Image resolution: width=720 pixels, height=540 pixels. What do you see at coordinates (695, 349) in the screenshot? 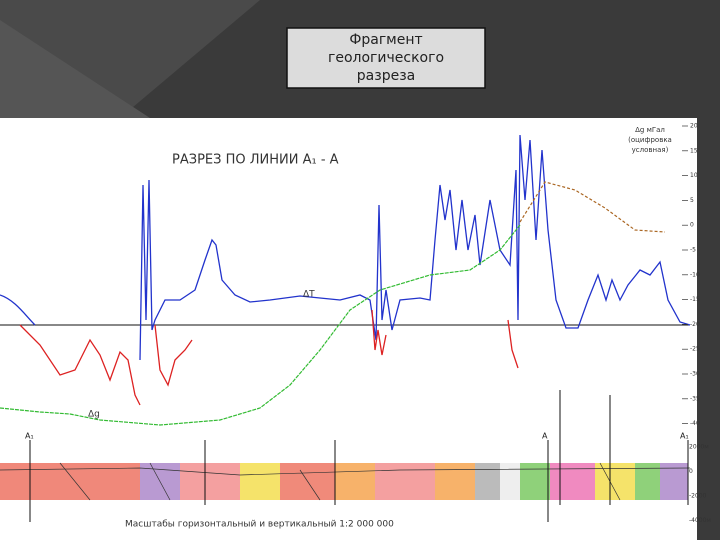
I see `axis-label: -25` at bounding box center [695, 349].